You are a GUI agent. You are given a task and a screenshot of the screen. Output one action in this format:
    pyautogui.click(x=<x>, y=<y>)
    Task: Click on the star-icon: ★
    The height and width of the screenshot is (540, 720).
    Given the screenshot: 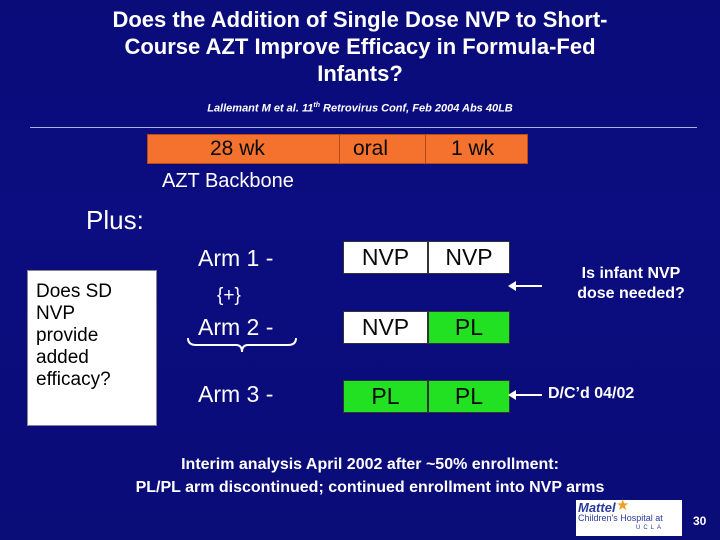 What is the action you would take?
    pyautogui.click(x=623, y=505)
    